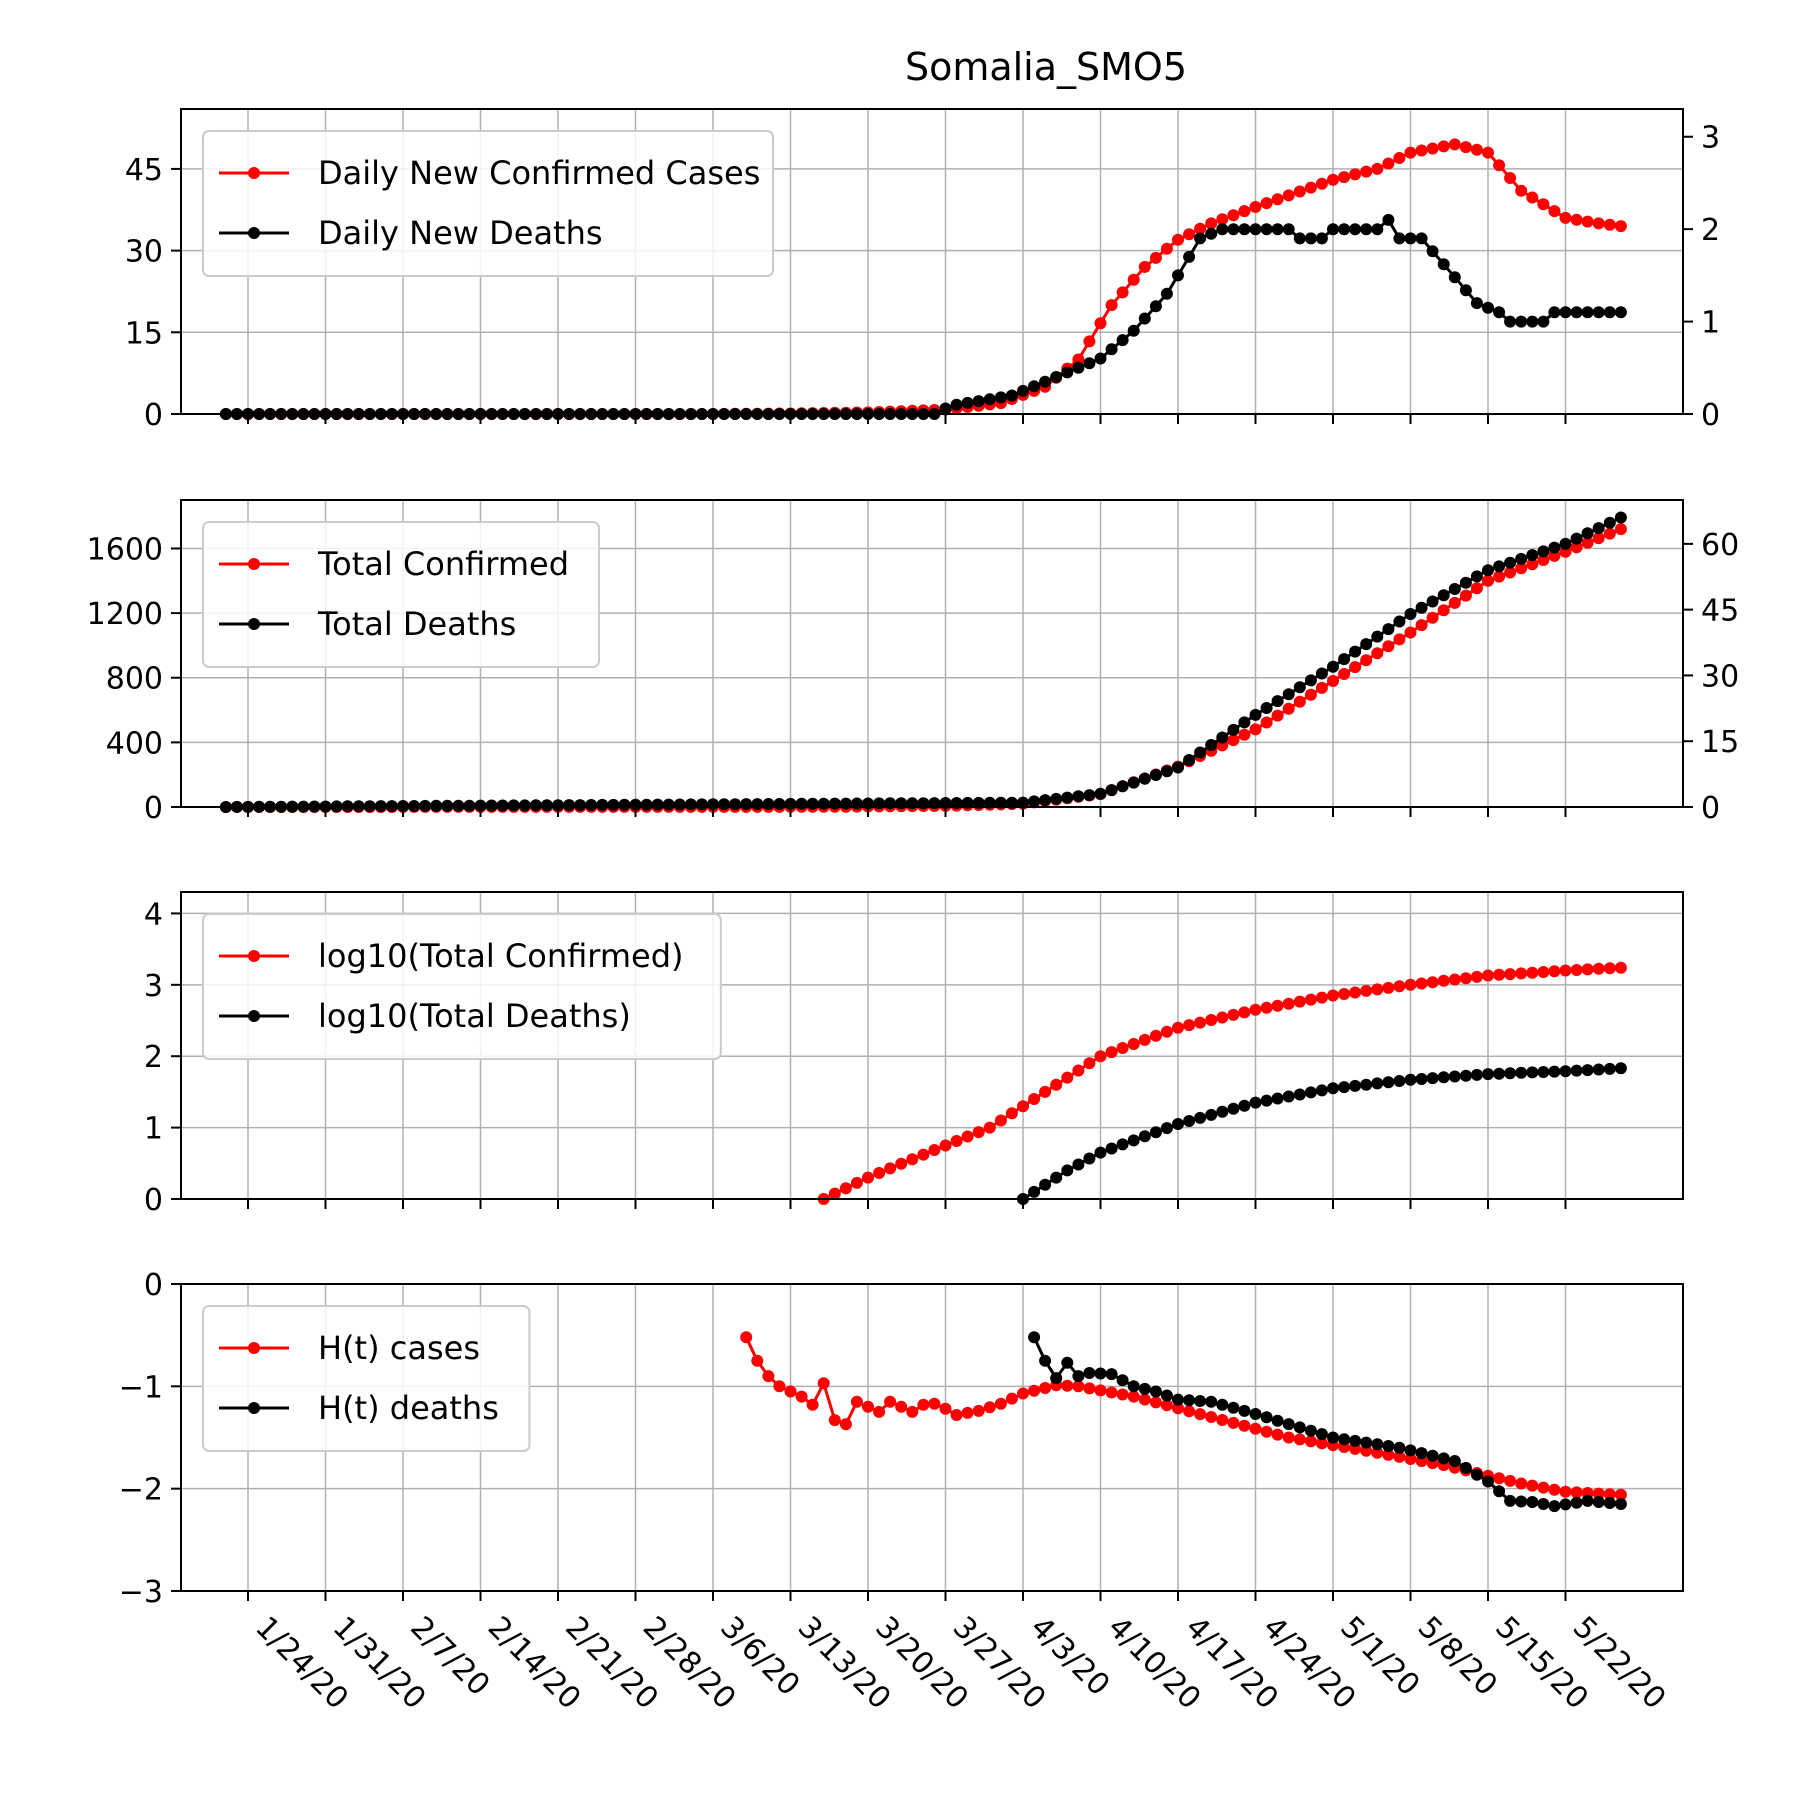 This screenshot has height=1800, width=1800. I want to click on y-tick-label: −1, so click(141, 1387).